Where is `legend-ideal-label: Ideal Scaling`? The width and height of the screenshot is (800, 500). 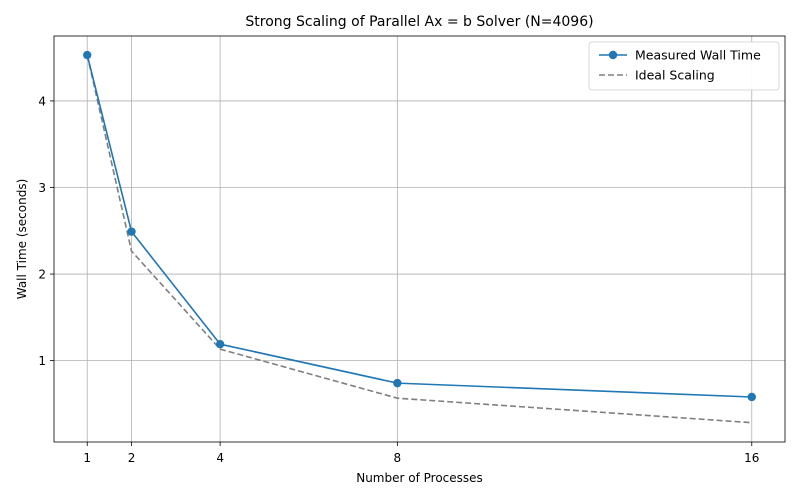 legend-ideal-label: Ideal Scaling is located at coordinates (675, 75).